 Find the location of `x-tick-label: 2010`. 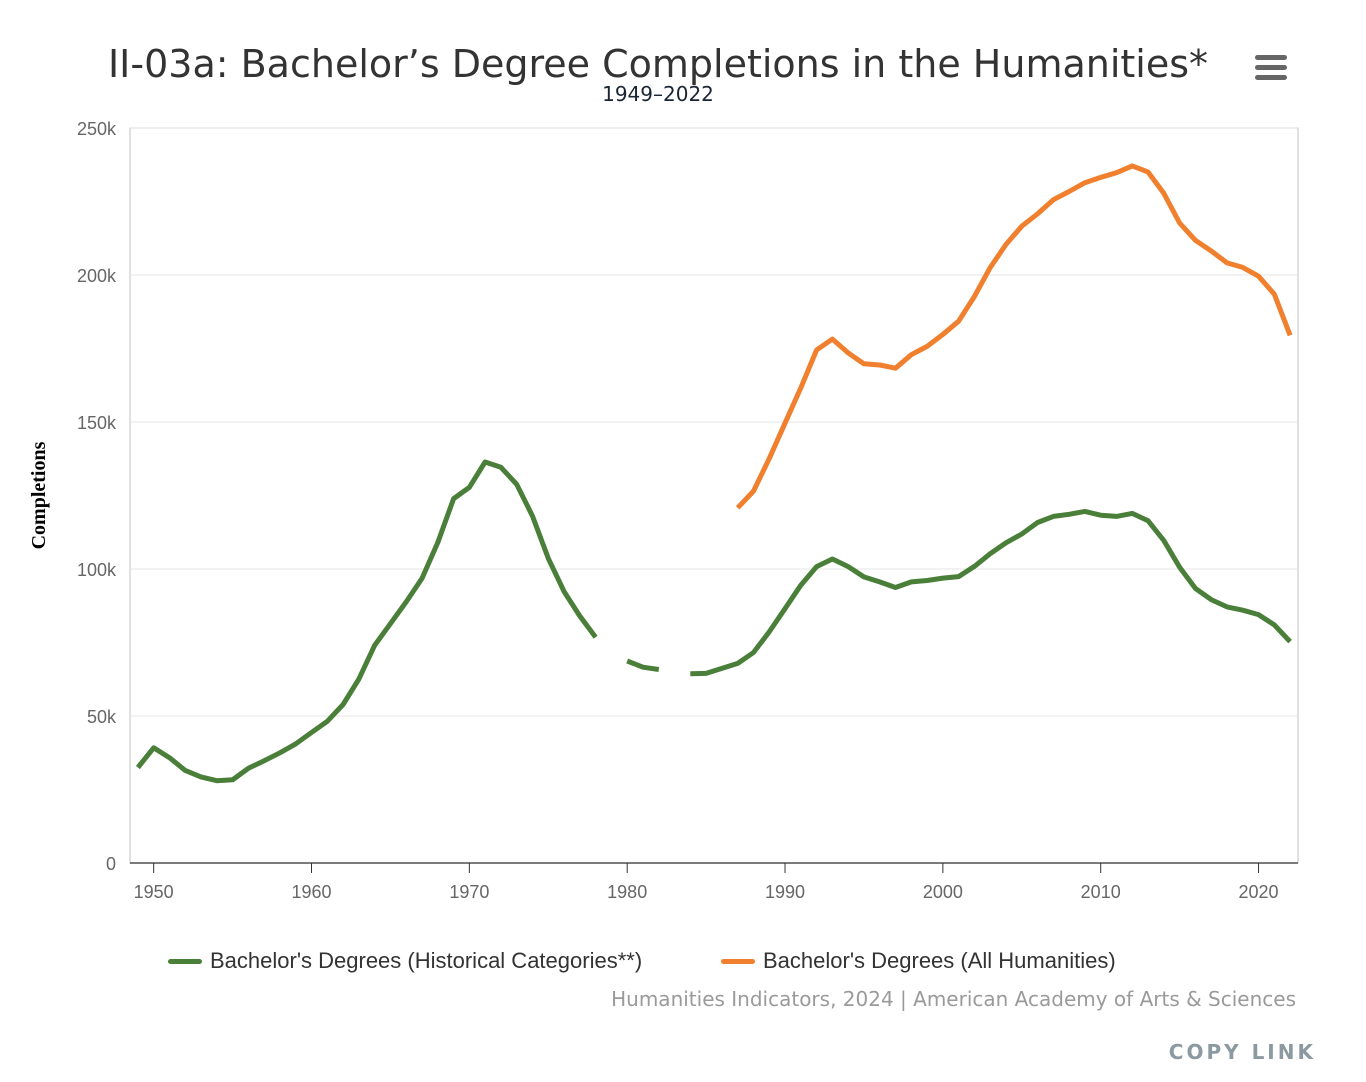

x-tick-label: 2010 is located at coordinates (1101, 892).